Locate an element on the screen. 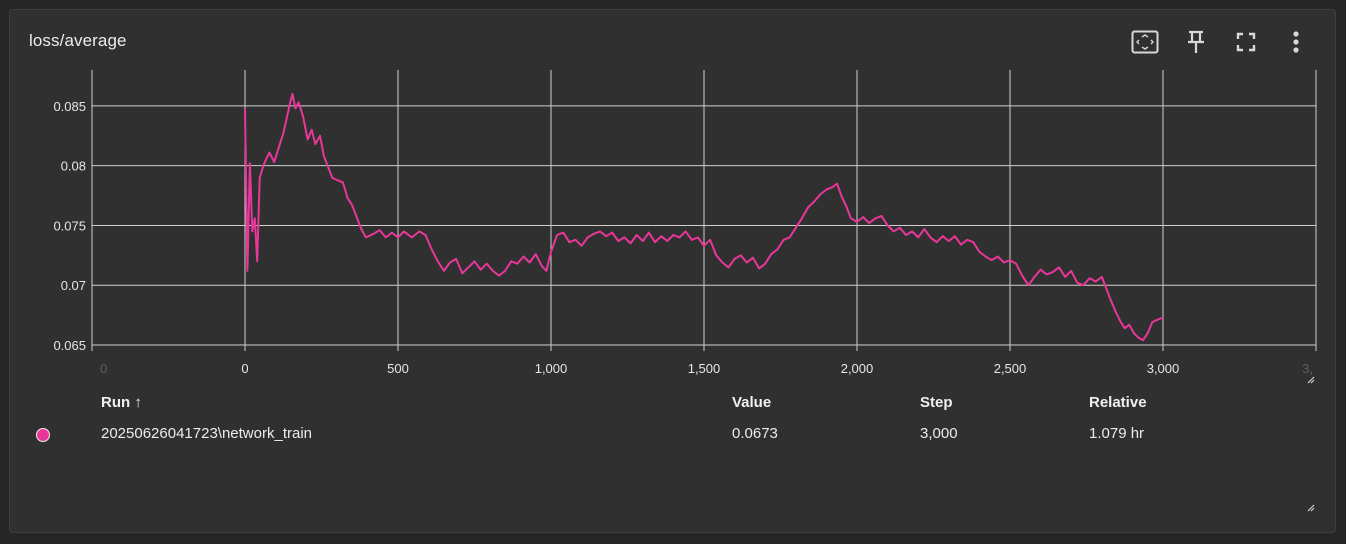 The image size is (1346, 544). x-tick-label: 3,000 is located at coordinates (1163, 368).